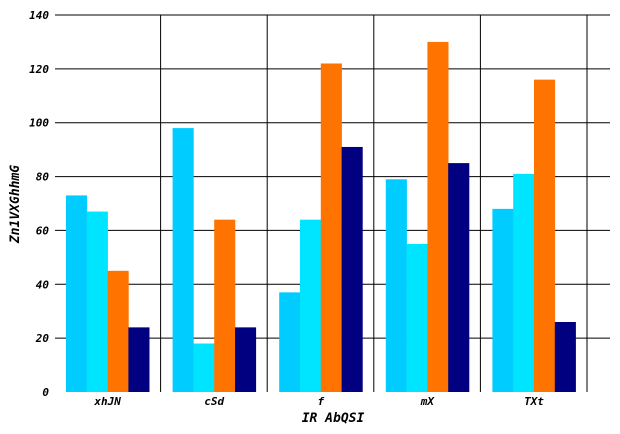 This screenshot has width=620, height=434. What do you see at coordinates (45, 392) in the screenshot?
I see `y-tick-label: 0` at bounding box center [45, 392].